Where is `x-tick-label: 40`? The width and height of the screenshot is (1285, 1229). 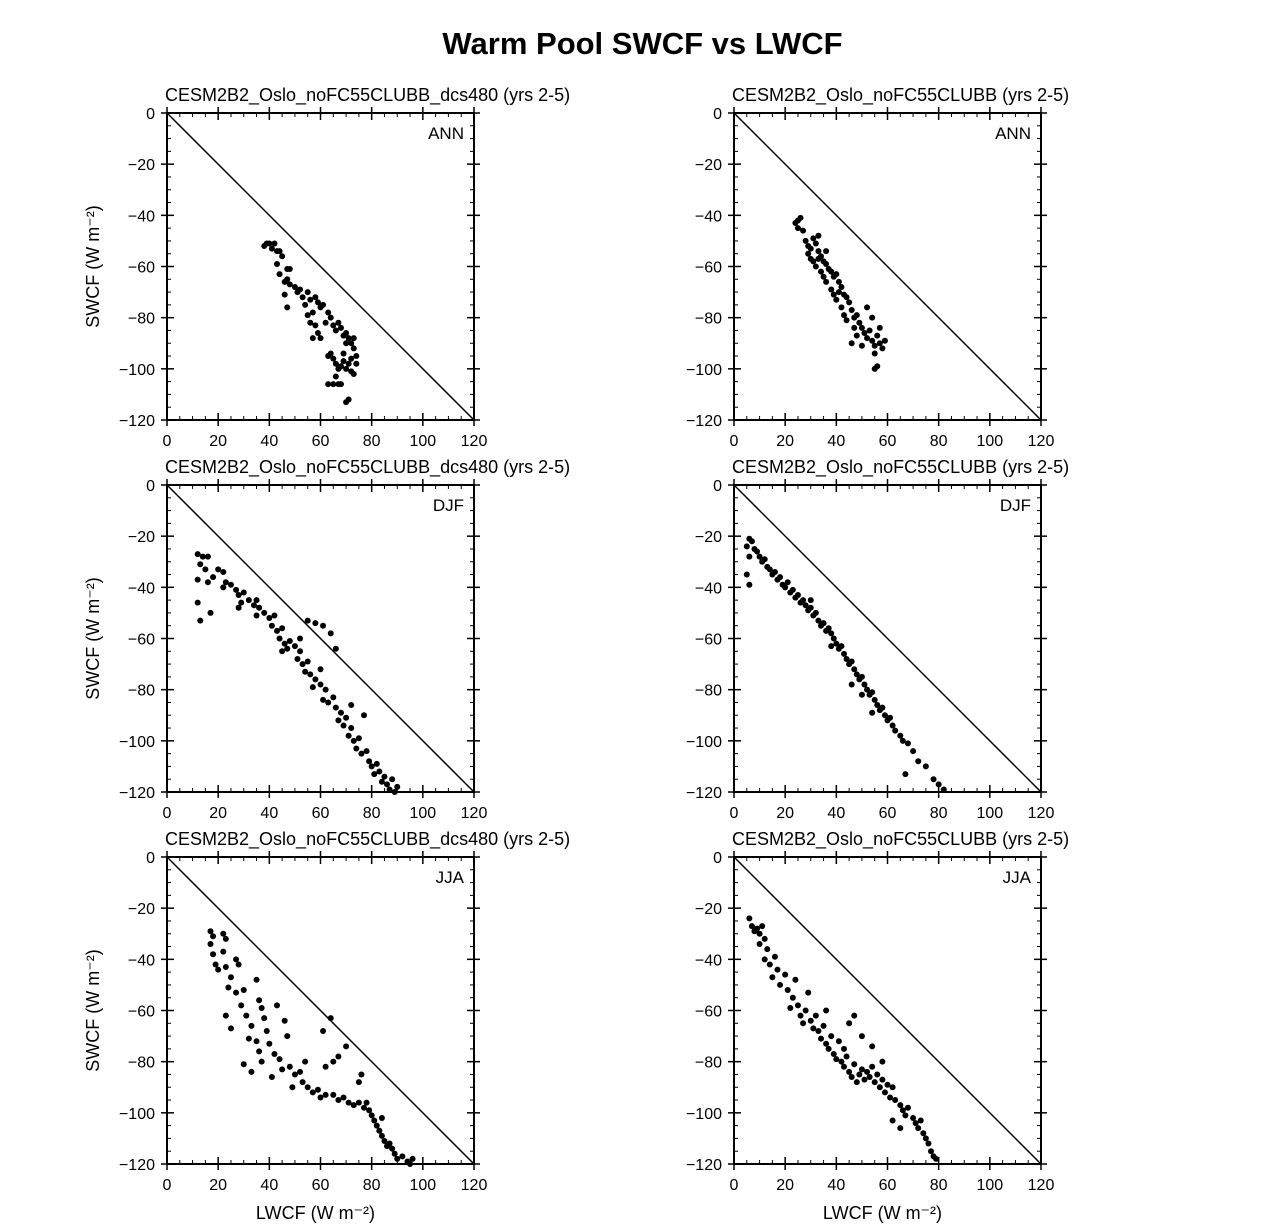
x-tick-label: 40 is located at coordinates (836, 441).